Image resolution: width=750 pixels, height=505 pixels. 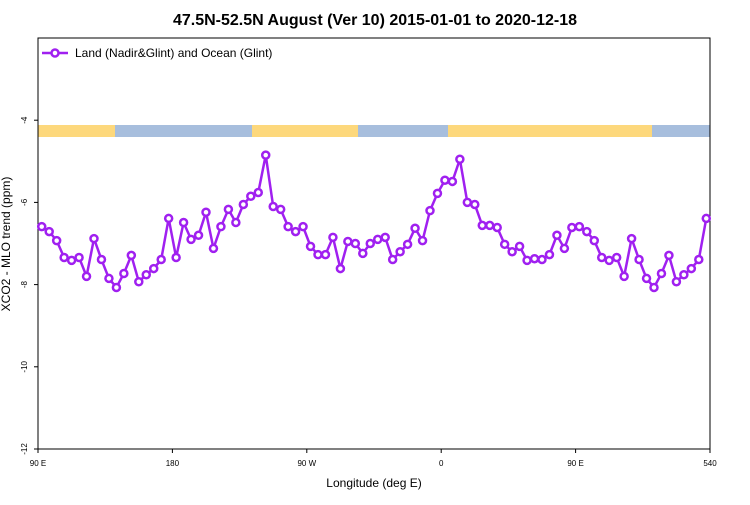 I want to click on land-ocean-strip, so click(x=374, y=131).